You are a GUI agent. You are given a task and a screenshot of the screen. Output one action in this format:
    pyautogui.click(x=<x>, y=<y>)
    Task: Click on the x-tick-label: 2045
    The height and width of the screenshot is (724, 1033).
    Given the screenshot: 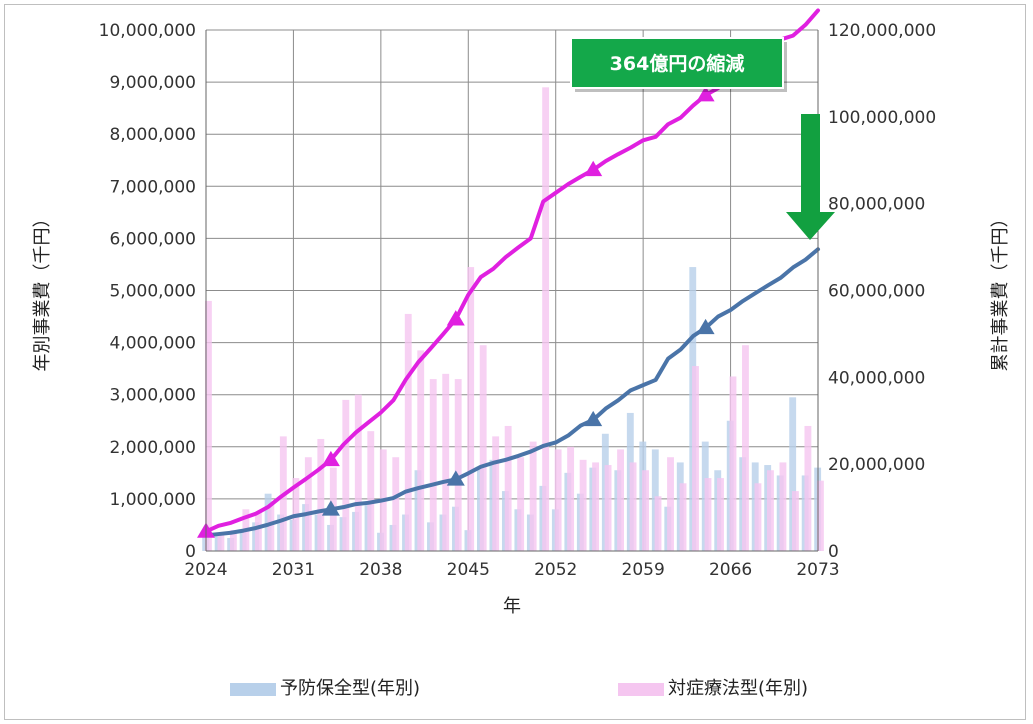 What is the action you would take?
    pyautogui.click(x=468, y=570)
    